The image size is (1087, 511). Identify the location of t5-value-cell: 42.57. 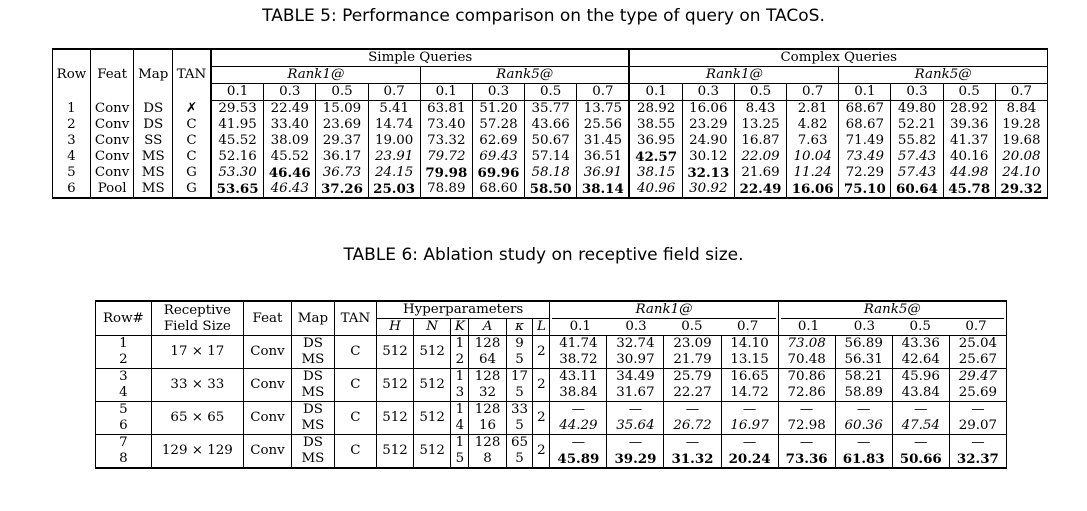
(655, 157).